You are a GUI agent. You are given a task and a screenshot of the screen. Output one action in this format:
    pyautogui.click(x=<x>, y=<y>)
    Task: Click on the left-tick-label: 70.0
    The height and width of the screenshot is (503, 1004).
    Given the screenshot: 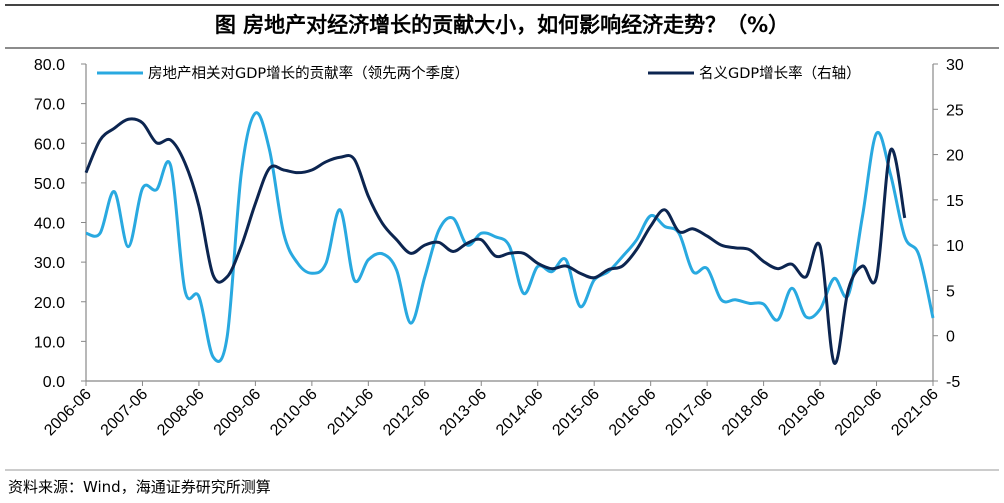 What is the action you would take?
    pyautogui.click(x=49, y=105)
    